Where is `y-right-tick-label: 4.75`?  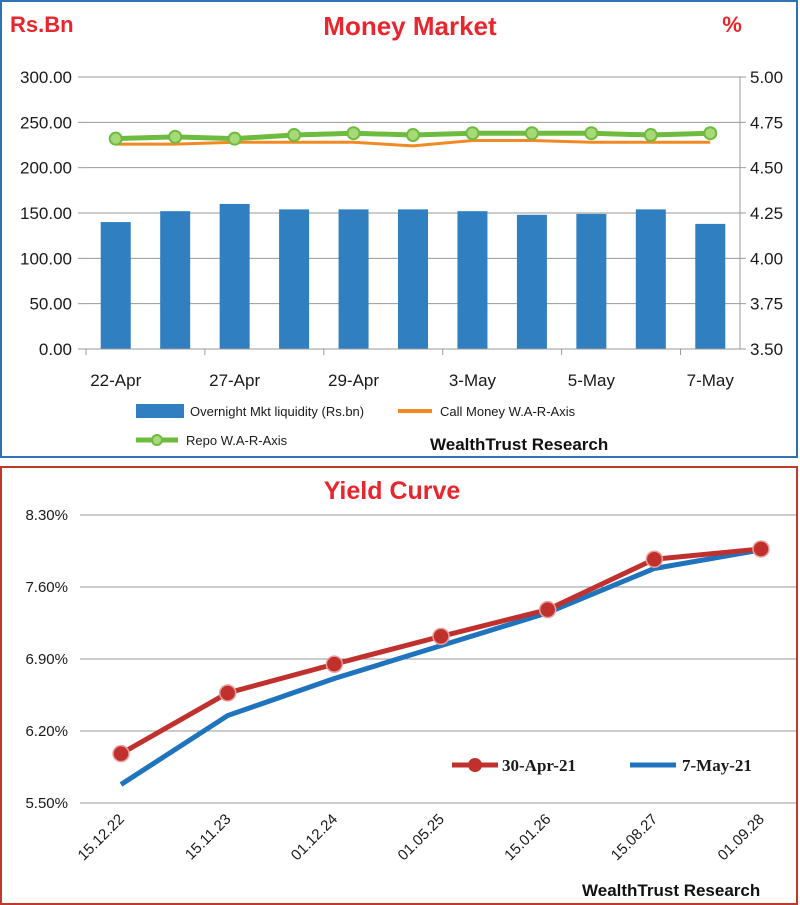
y-right-tick-label: 4.75 is located at coordinates (766, 122).